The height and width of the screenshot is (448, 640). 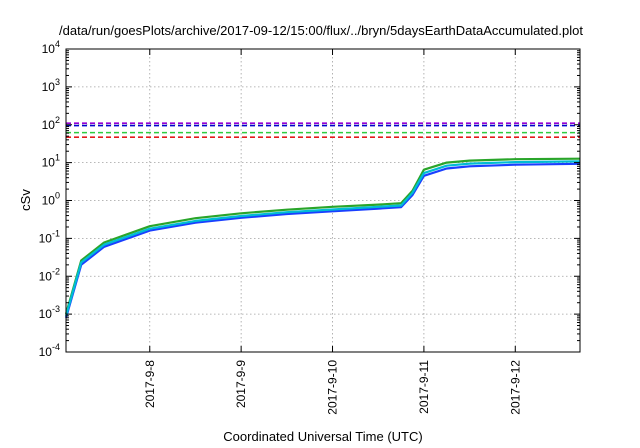 What do you see at coordinates (322, 436) in the screenshot?
I see `x-axis-label: Coordinated Universal Time (UTC)` at bounding box center [322, 436].